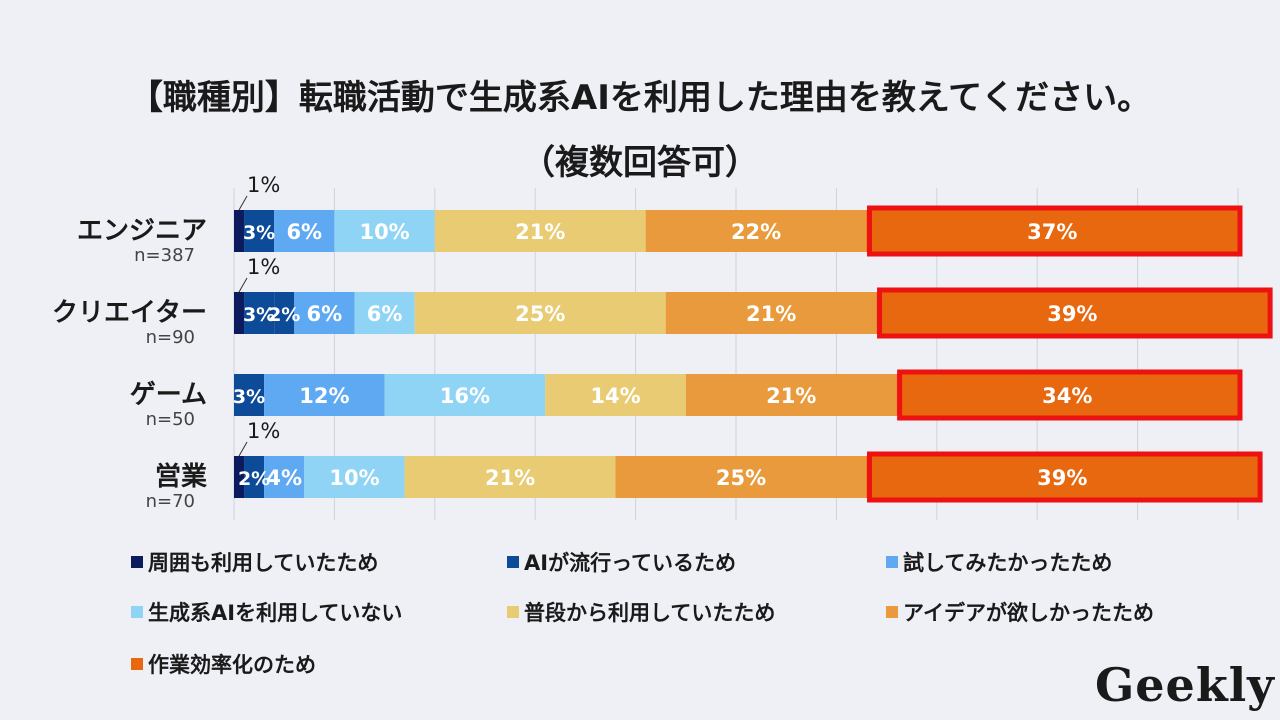  What do you see at coordinates (170, 337) in the screenshot?
I see `sample-size-label: n=90` at bounding box center [170, 337].